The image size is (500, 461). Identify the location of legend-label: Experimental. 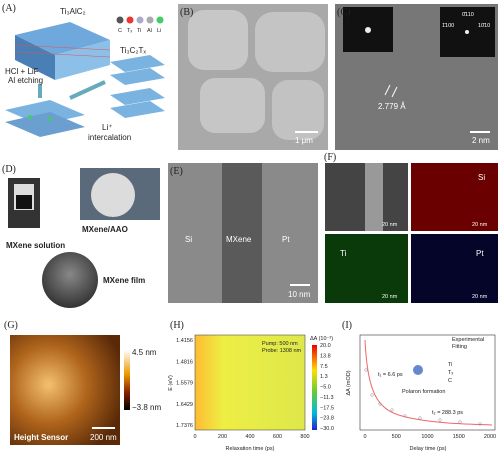
(468, 340).